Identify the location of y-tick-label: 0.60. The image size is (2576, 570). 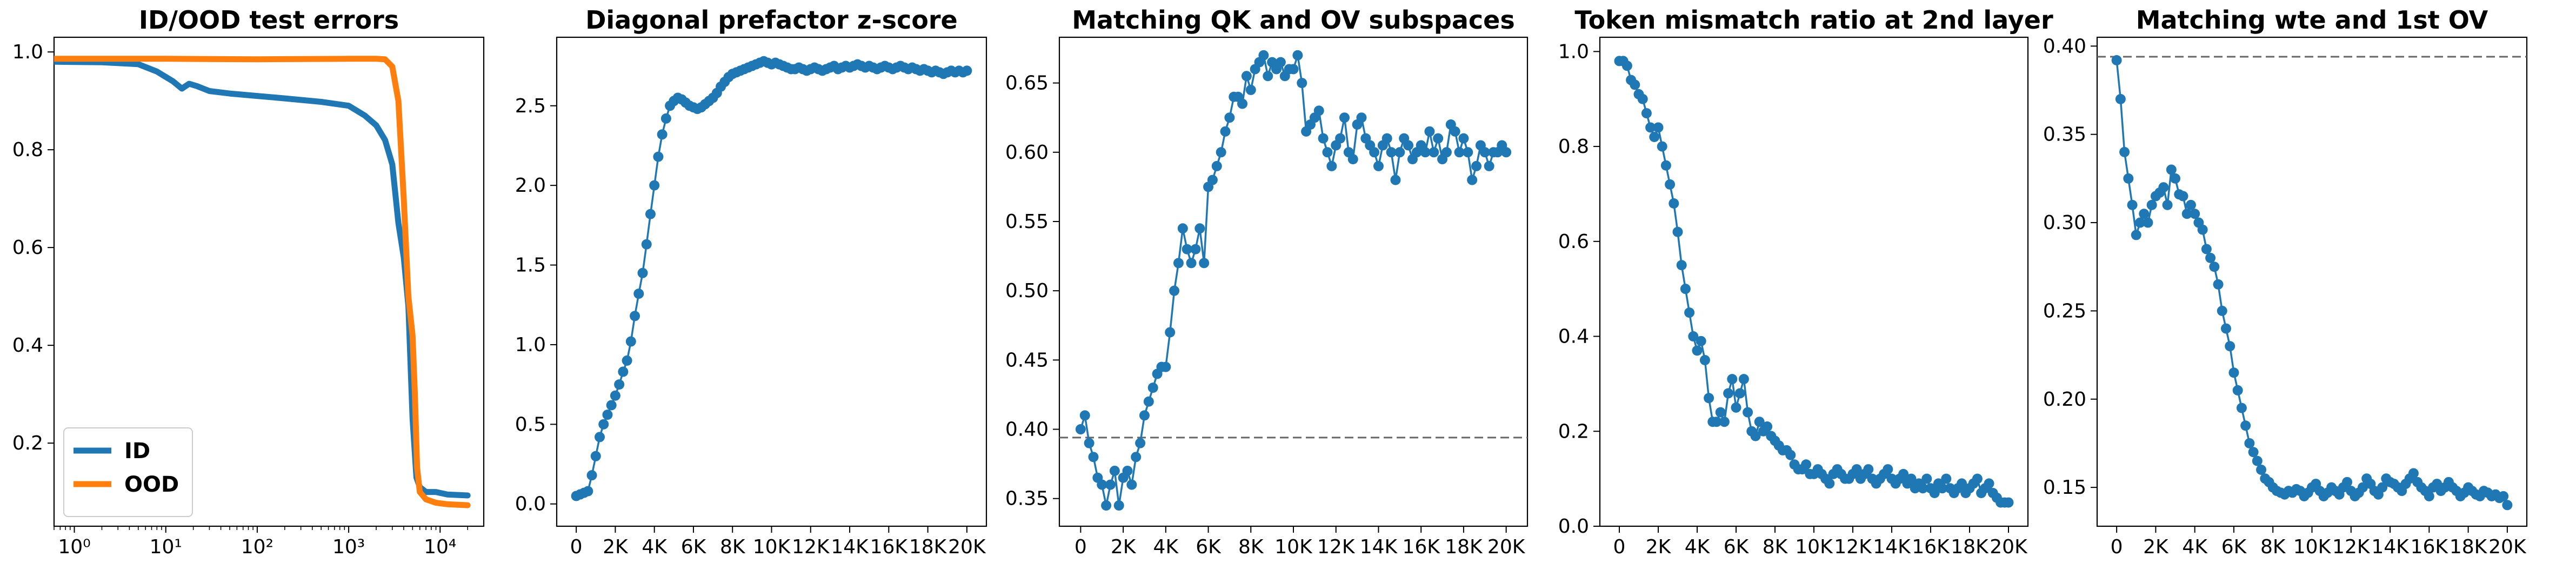
(1027, 153).